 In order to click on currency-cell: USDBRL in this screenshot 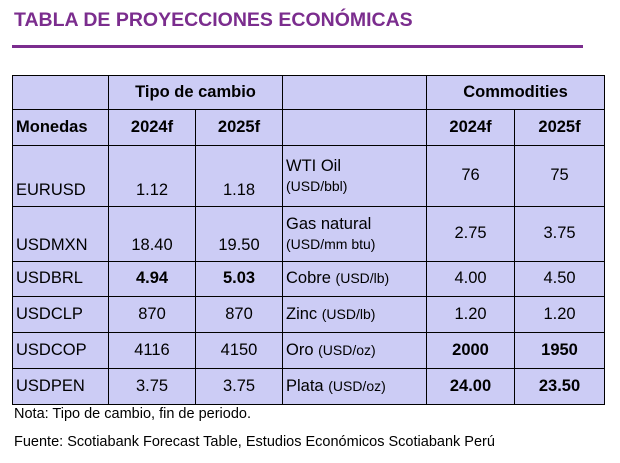, I will do `click(60, 279)`.